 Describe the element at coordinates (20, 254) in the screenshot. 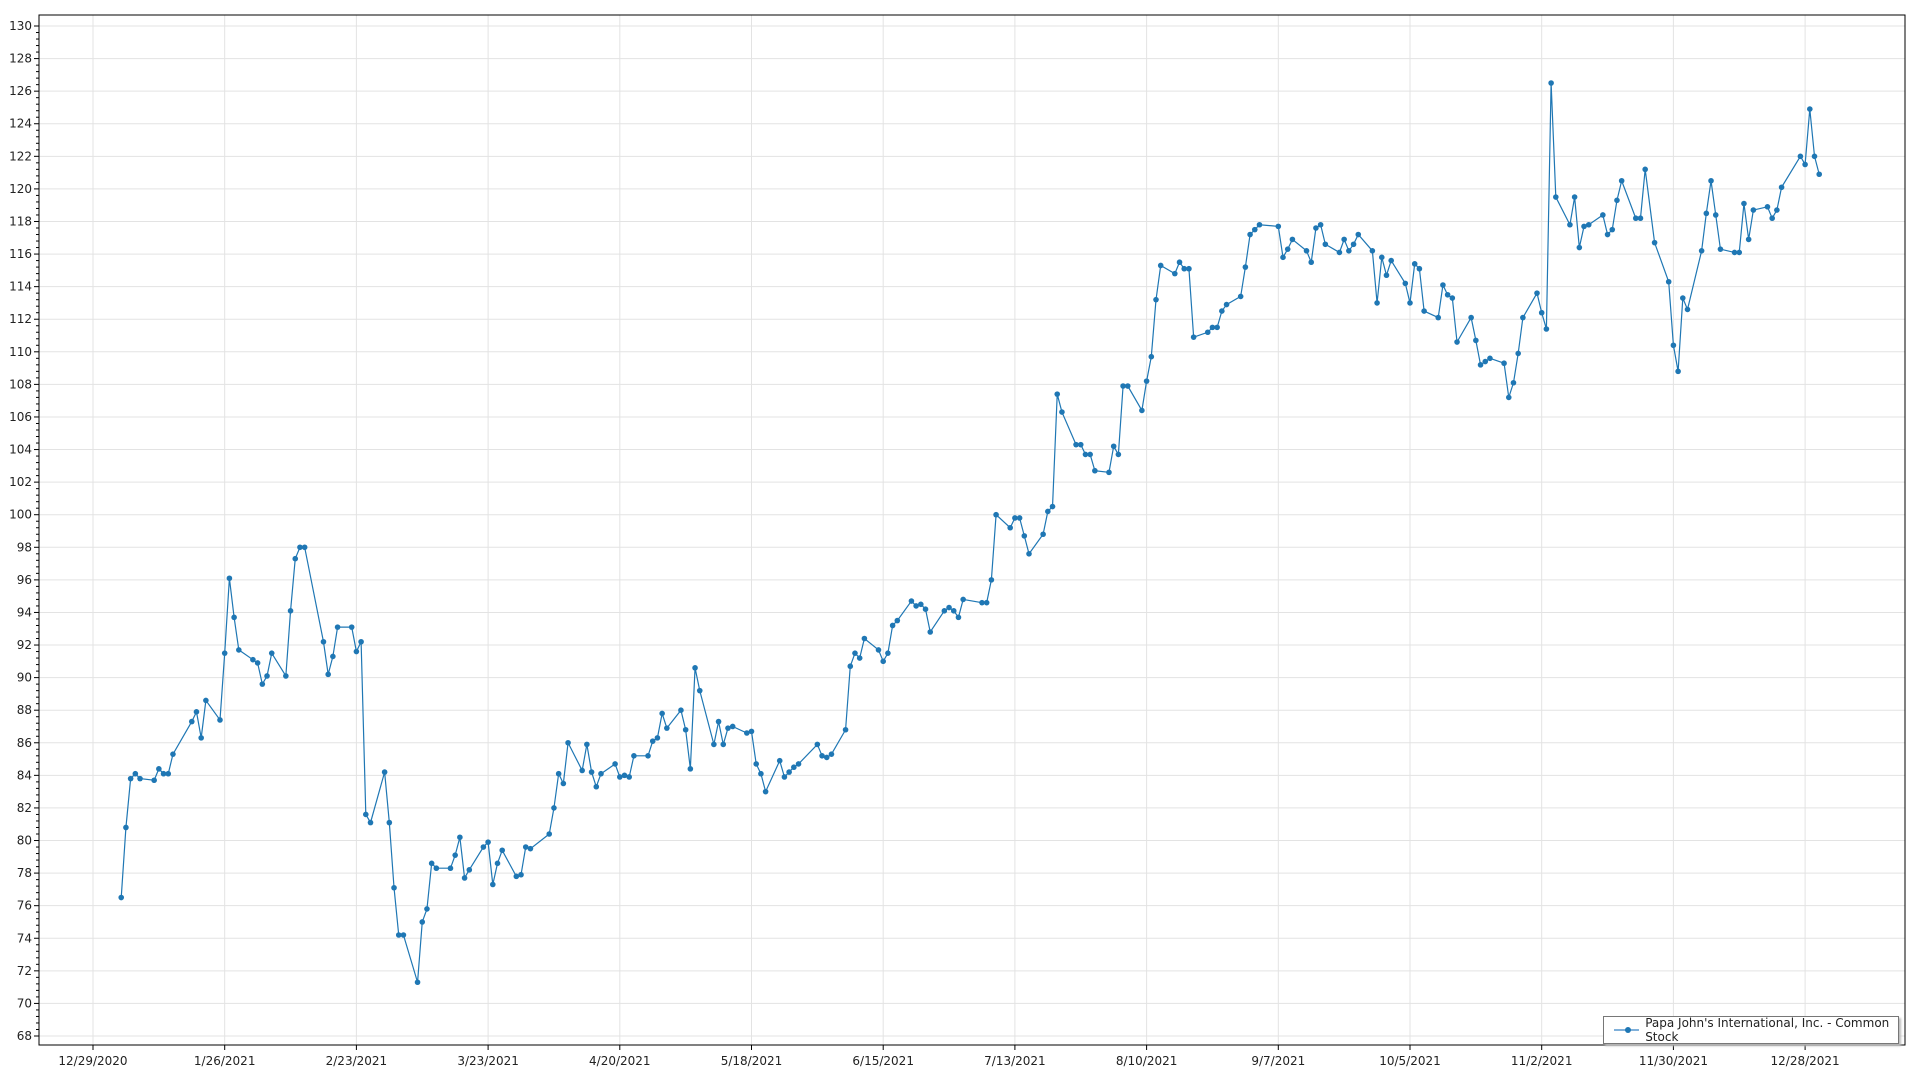

I see `y-tick-label: 116` at that location.